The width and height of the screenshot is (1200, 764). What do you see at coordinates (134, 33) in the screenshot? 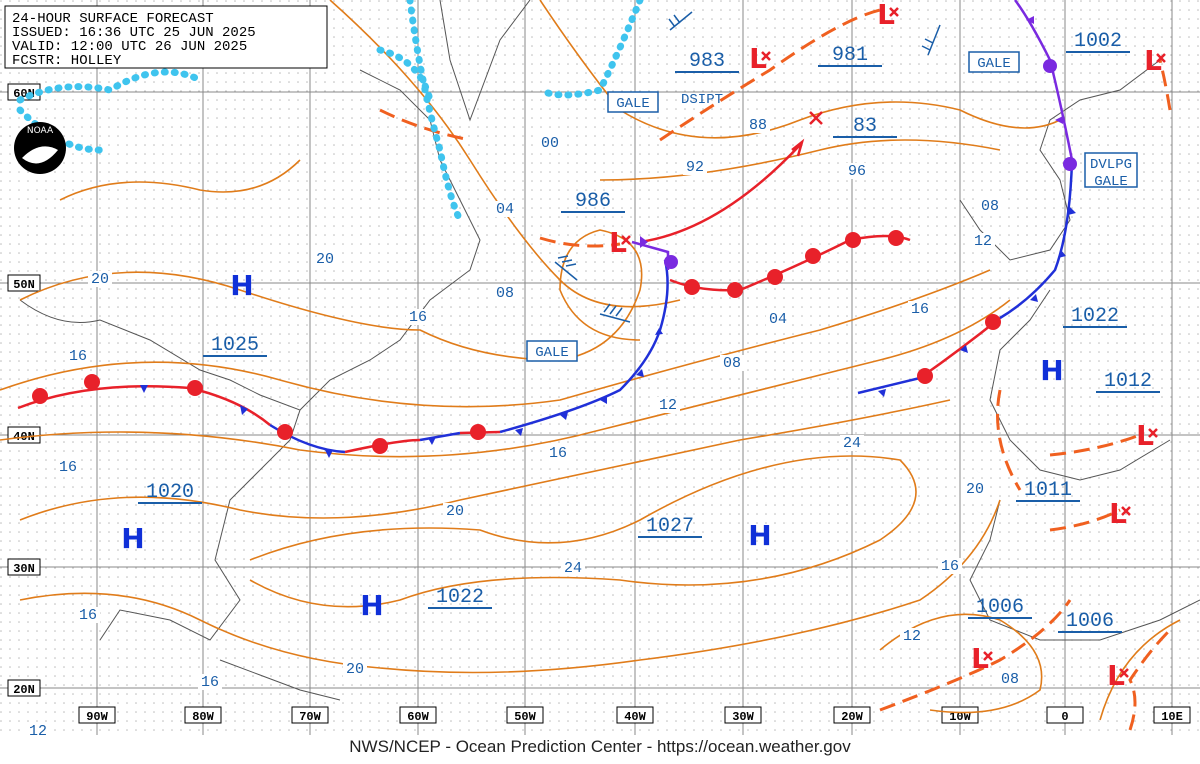
I see `header-line: ISSUED: 16:36 UTC 25 JUN 2025` at bounding box center [134, 33].